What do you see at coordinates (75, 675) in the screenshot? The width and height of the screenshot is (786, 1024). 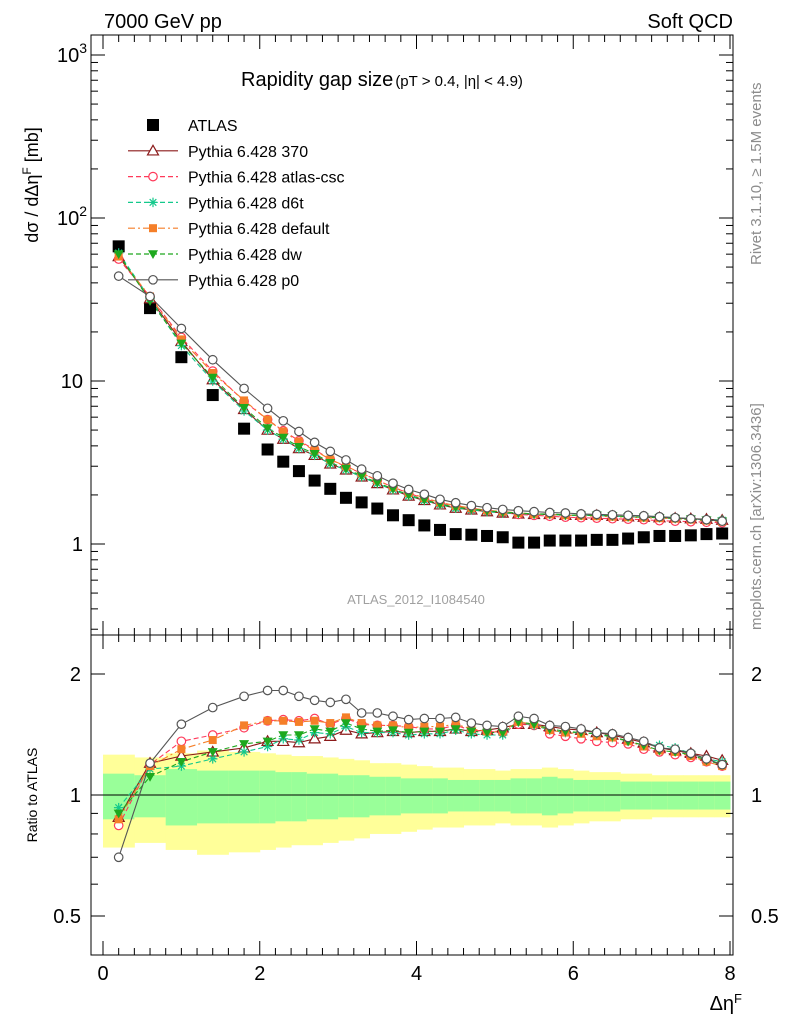 I see `ratio-ytick-label: 2` at bounding box center [75, 675].